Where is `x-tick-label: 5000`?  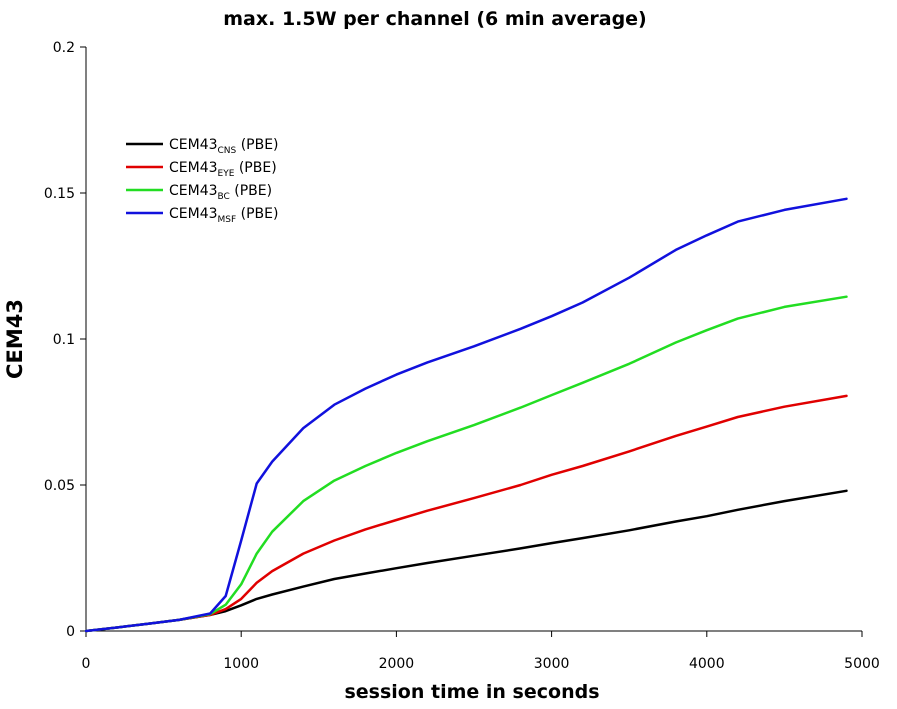 x-tick-label: 5000 is located at coordinates (862, 664).